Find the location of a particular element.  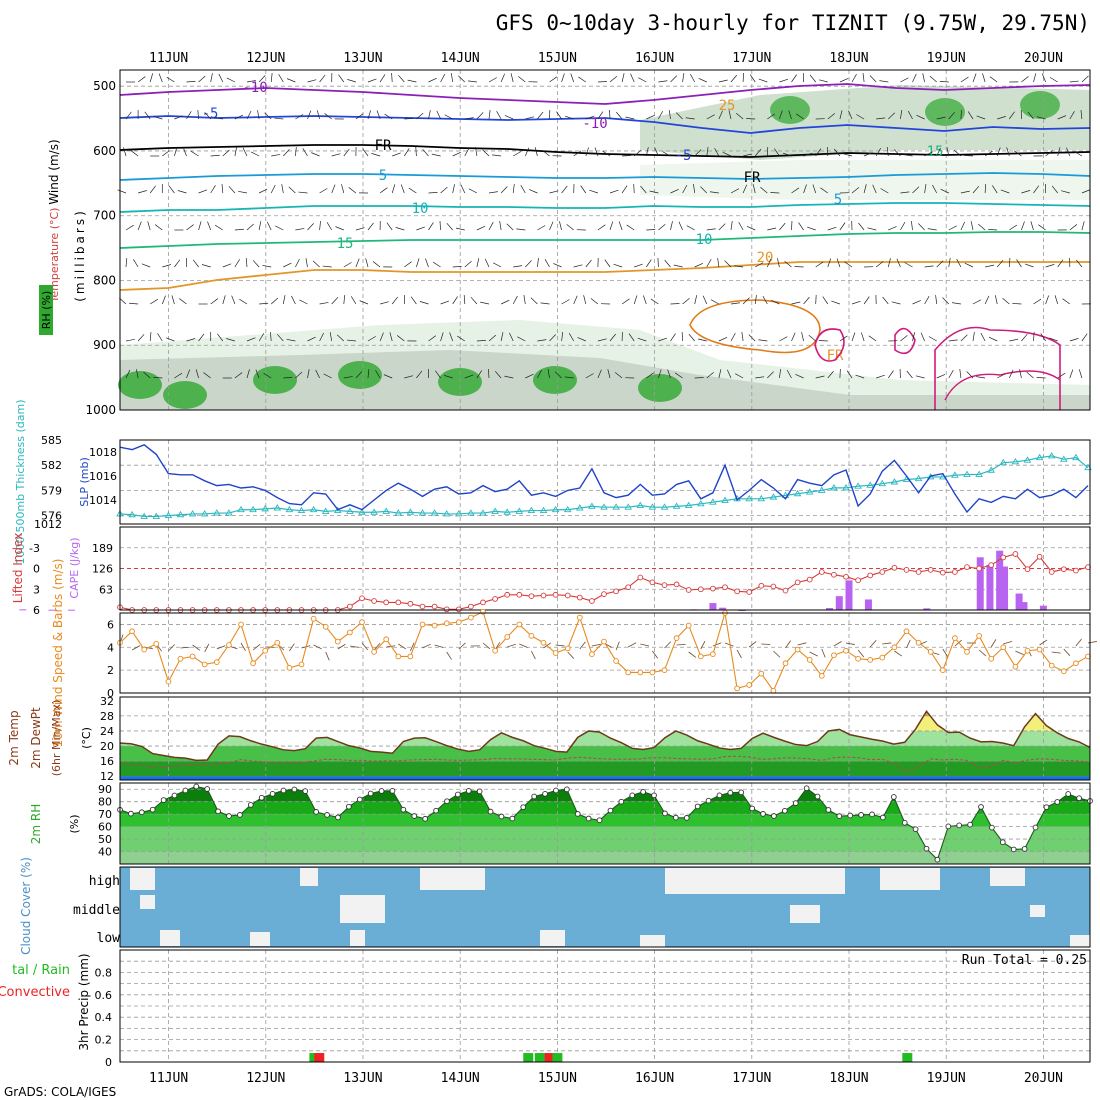

isotherm-loop is located at coordinates (755, 326).